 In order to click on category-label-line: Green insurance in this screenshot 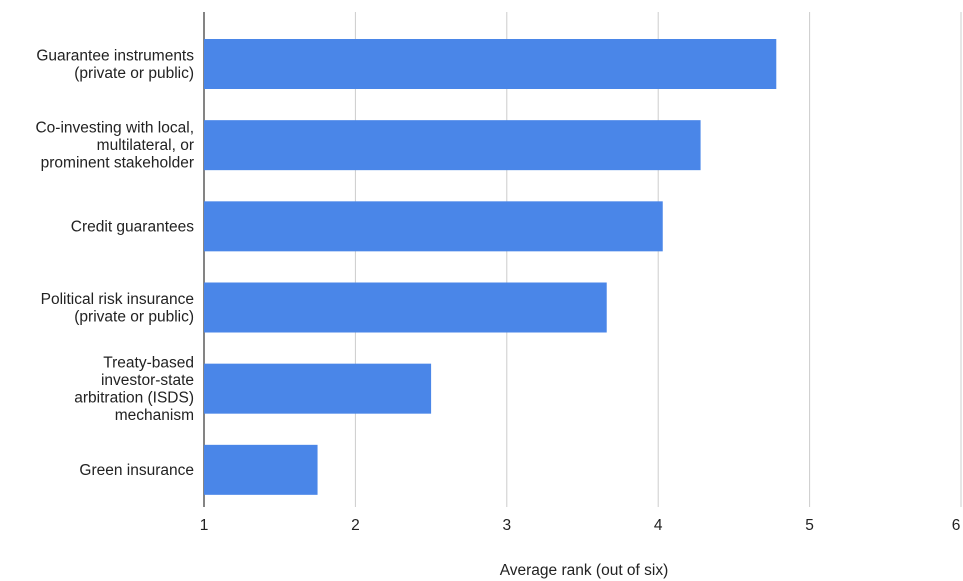, I will do `click(136, 470)`.